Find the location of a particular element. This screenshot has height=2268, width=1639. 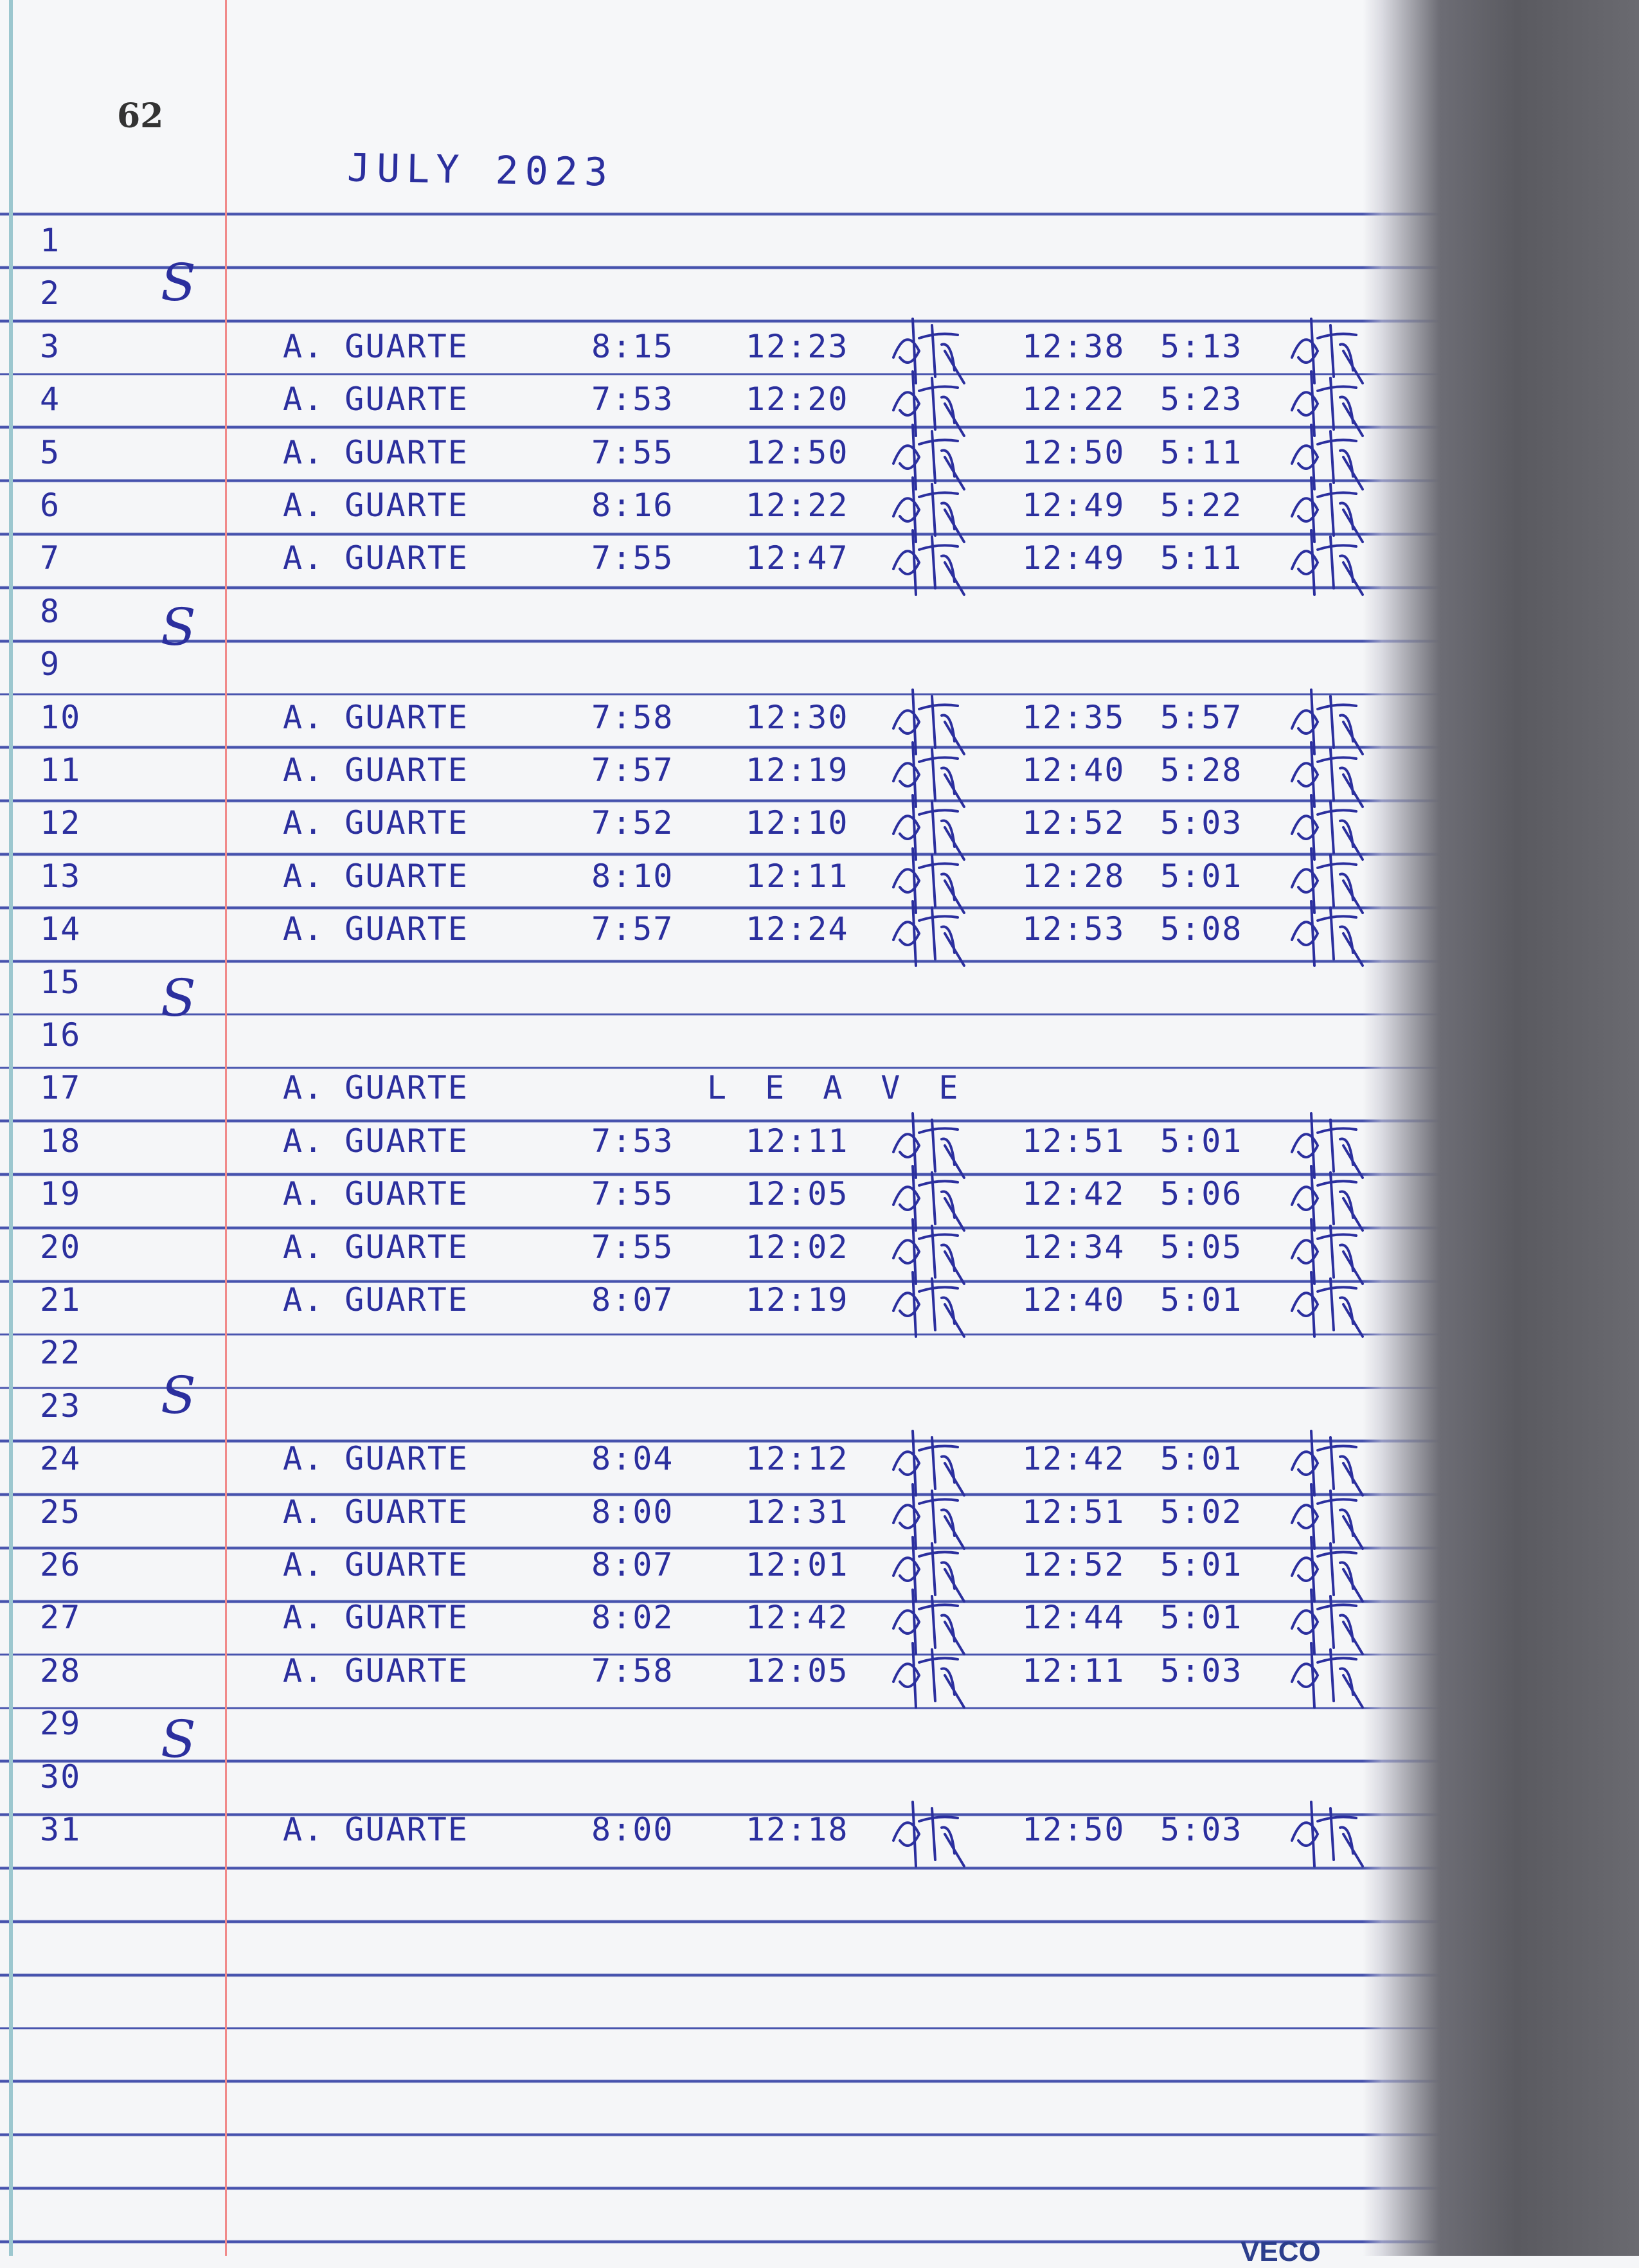

time-out-am: 12:12 is located at coordinates (797, 1459).